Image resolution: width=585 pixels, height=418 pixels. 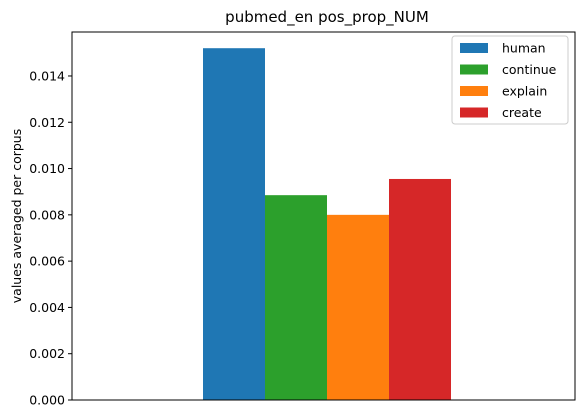 What do you see at coordinates (327, 17) in the screenshot?
I see `chart-title: pubmed_en pos_prop_NUM` at bounding box center [327, 17].